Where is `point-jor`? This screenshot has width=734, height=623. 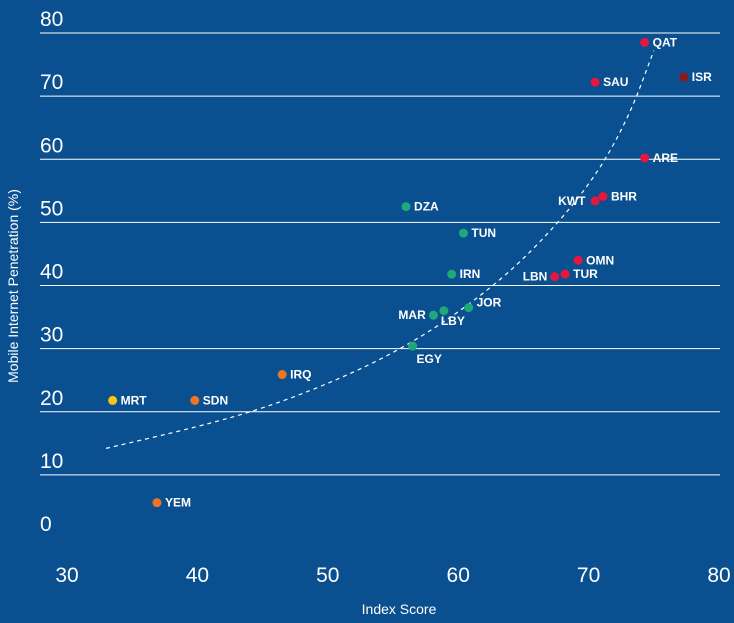
point-jor is located at coordinates (468, 307).